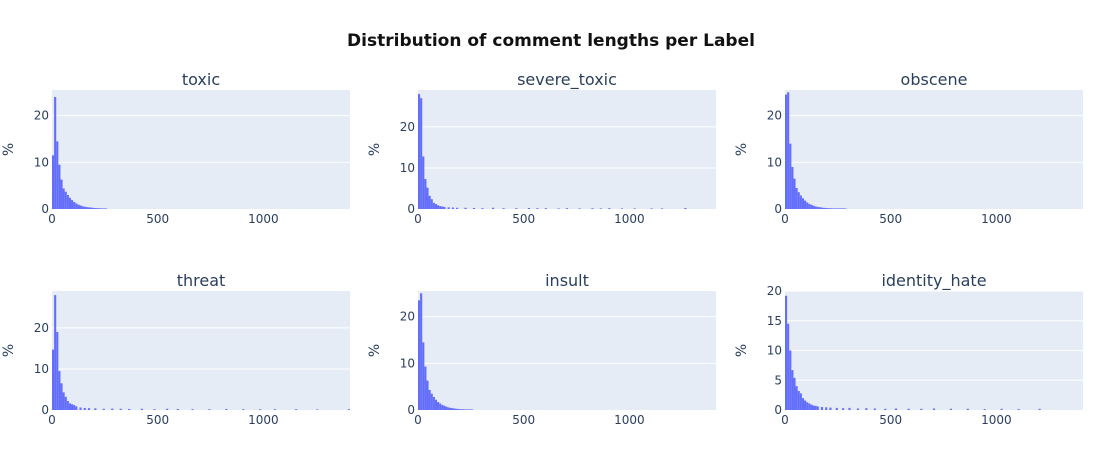 The image size is (1103, 450). Describe the element at coordinates (908, 148) in the screenshot. I see `subplot-obscene: 0 10 20 0 500 1000 obscene%` at that location.